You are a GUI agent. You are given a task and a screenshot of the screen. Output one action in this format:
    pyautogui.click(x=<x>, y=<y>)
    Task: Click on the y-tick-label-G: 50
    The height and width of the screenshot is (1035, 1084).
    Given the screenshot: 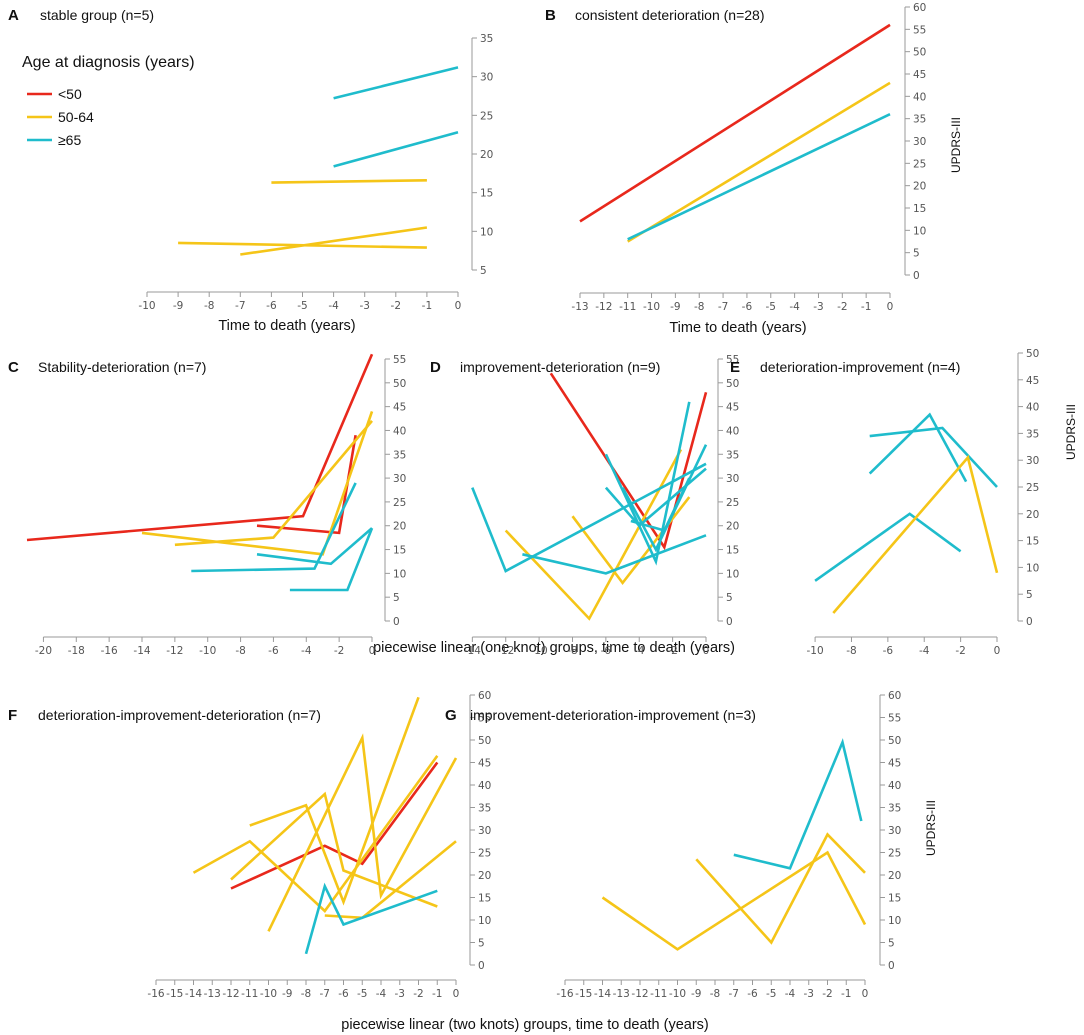 What is the action you would take?
    pyautogui.click(x=894, y=741)
    